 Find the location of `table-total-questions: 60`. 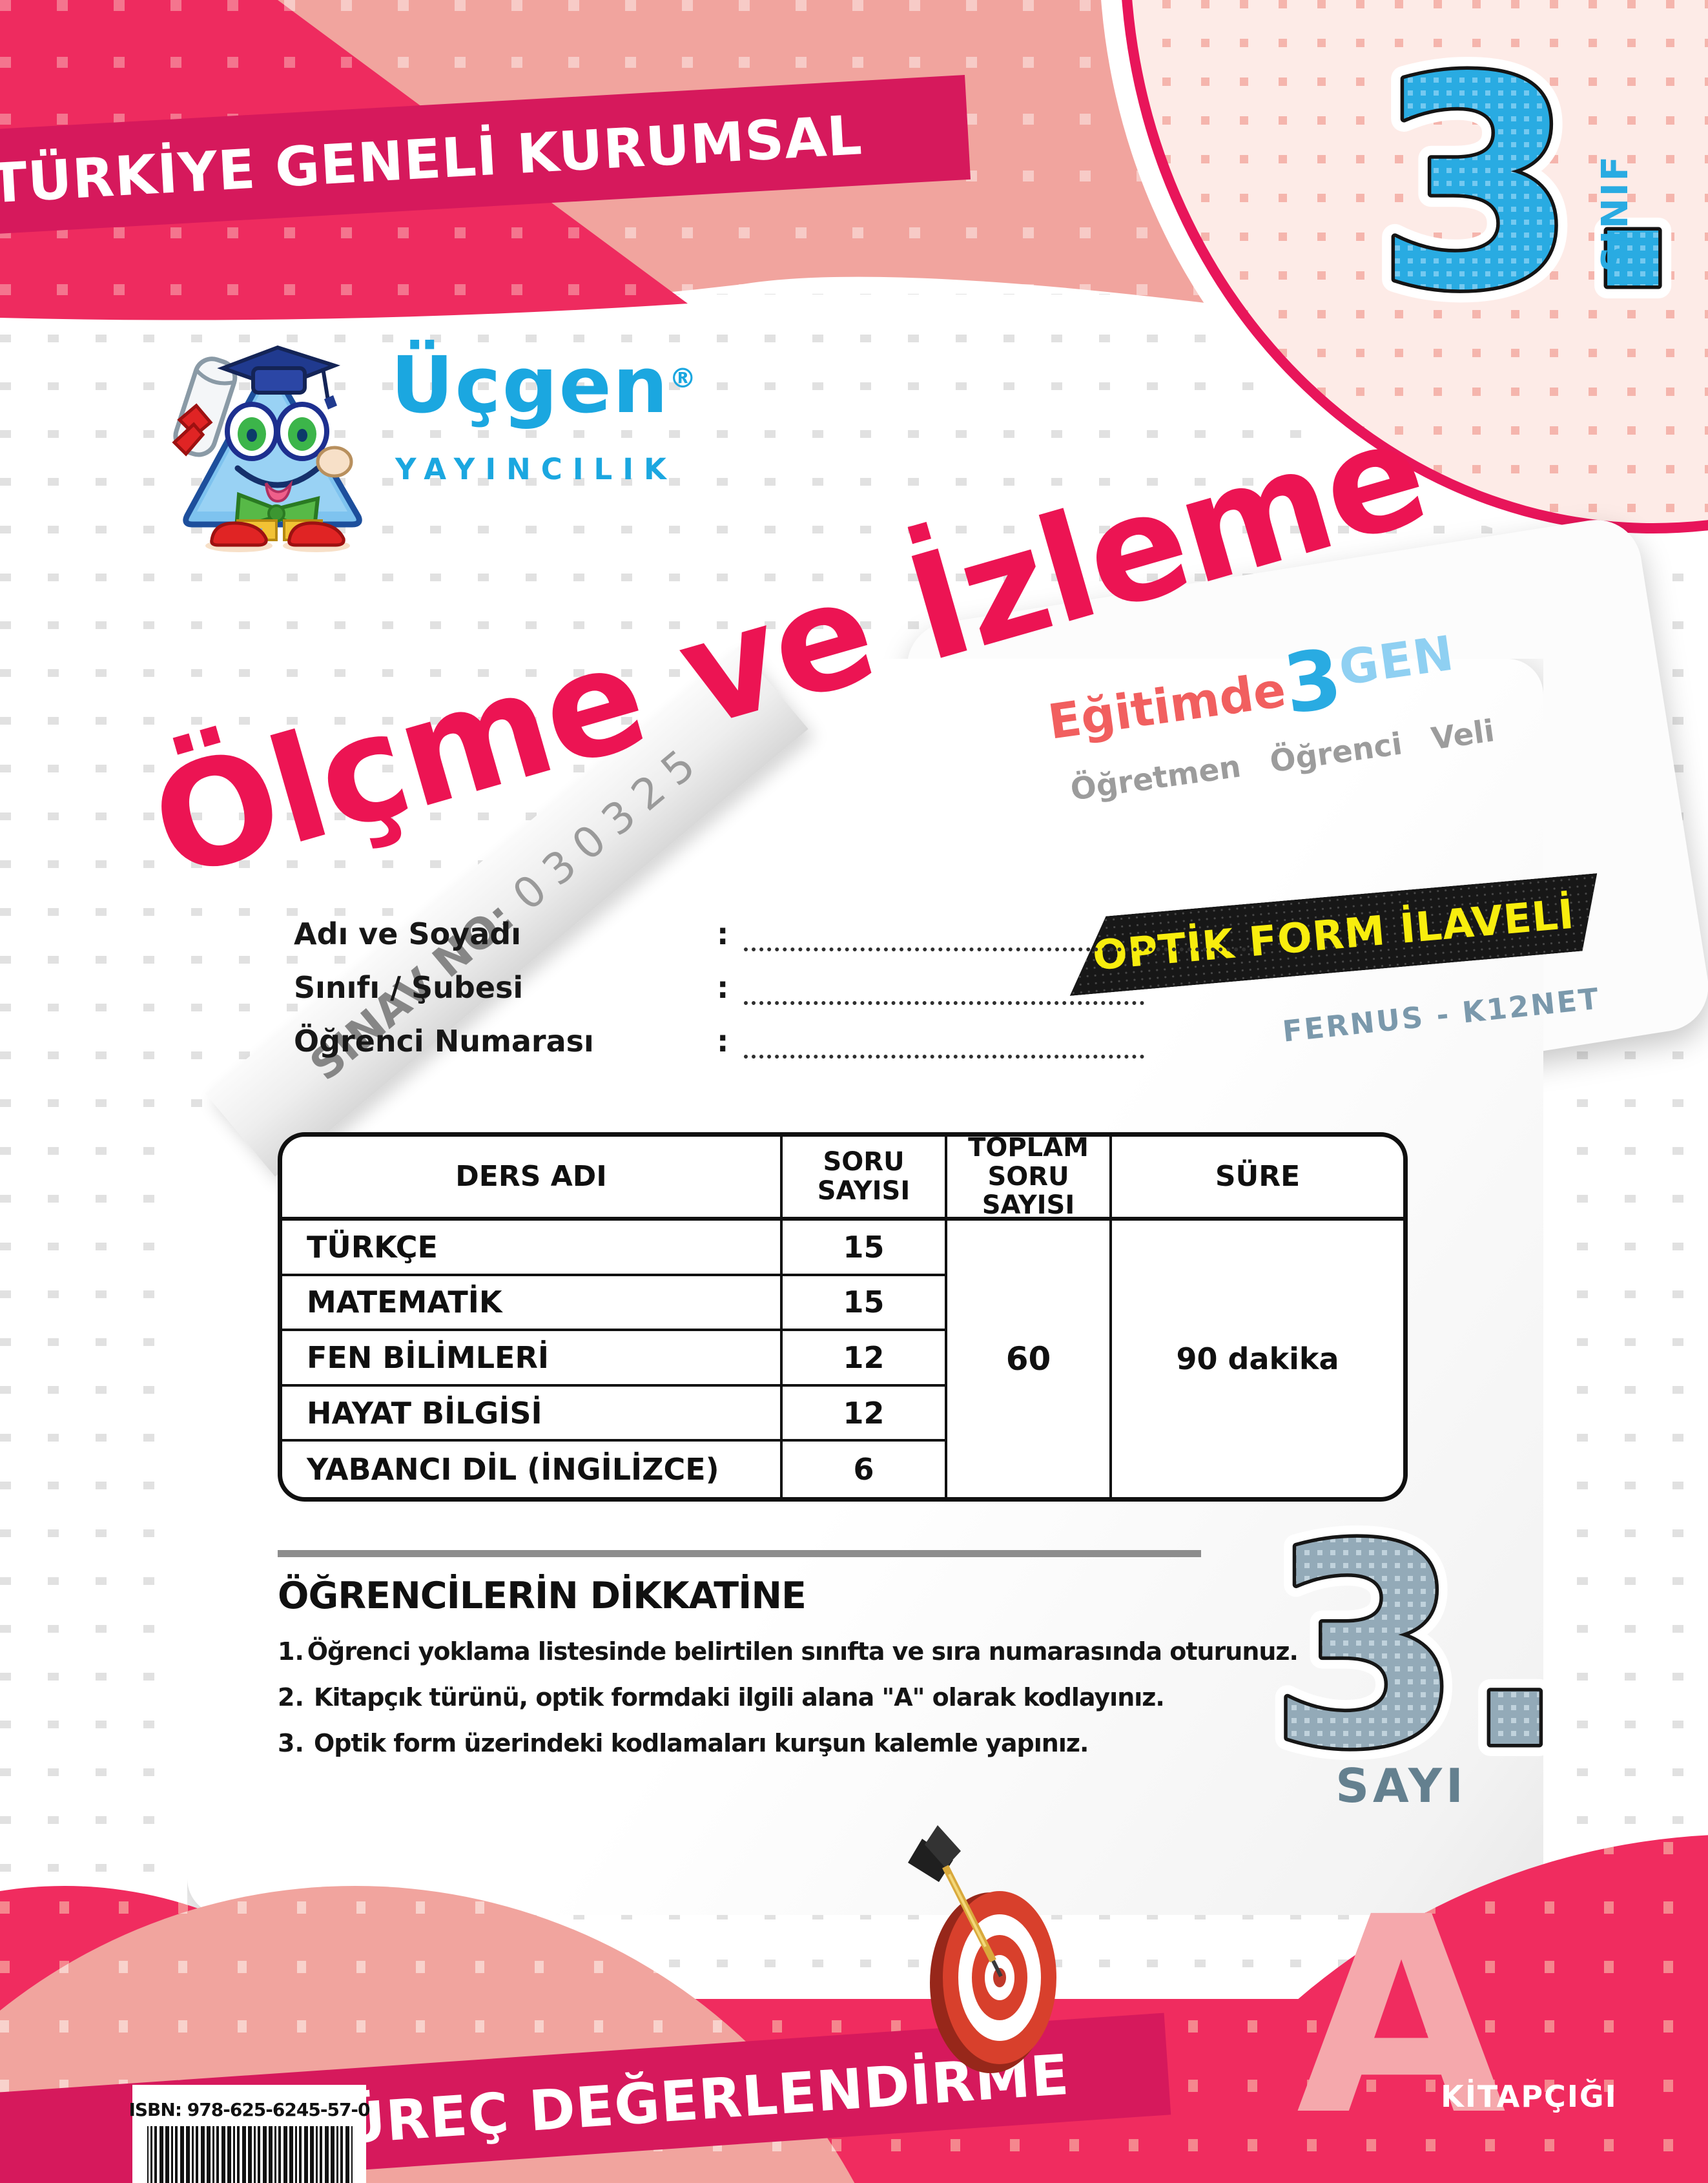

table-total-questions: 60 is located at coordinates (1029, 1359).